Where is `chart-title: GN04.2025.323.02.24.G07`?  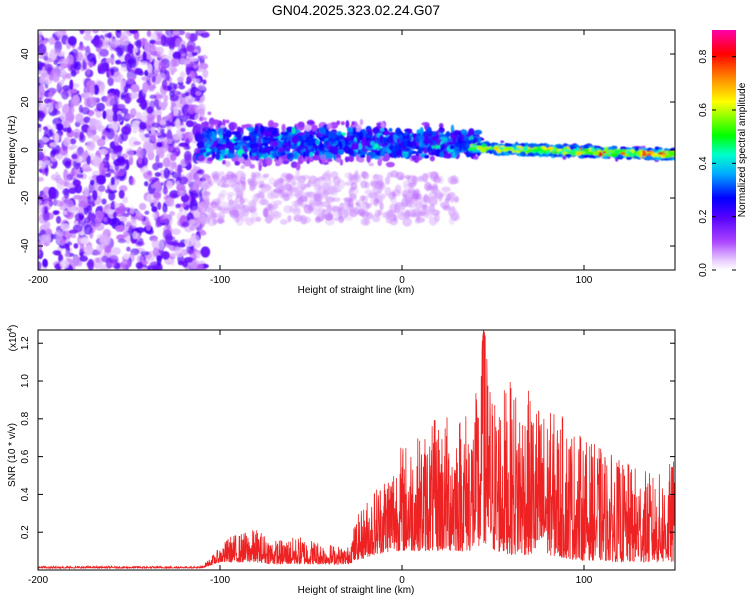
chart-title: GN04.2025.323.02.24.G07 is located at coordinates (356, 10).